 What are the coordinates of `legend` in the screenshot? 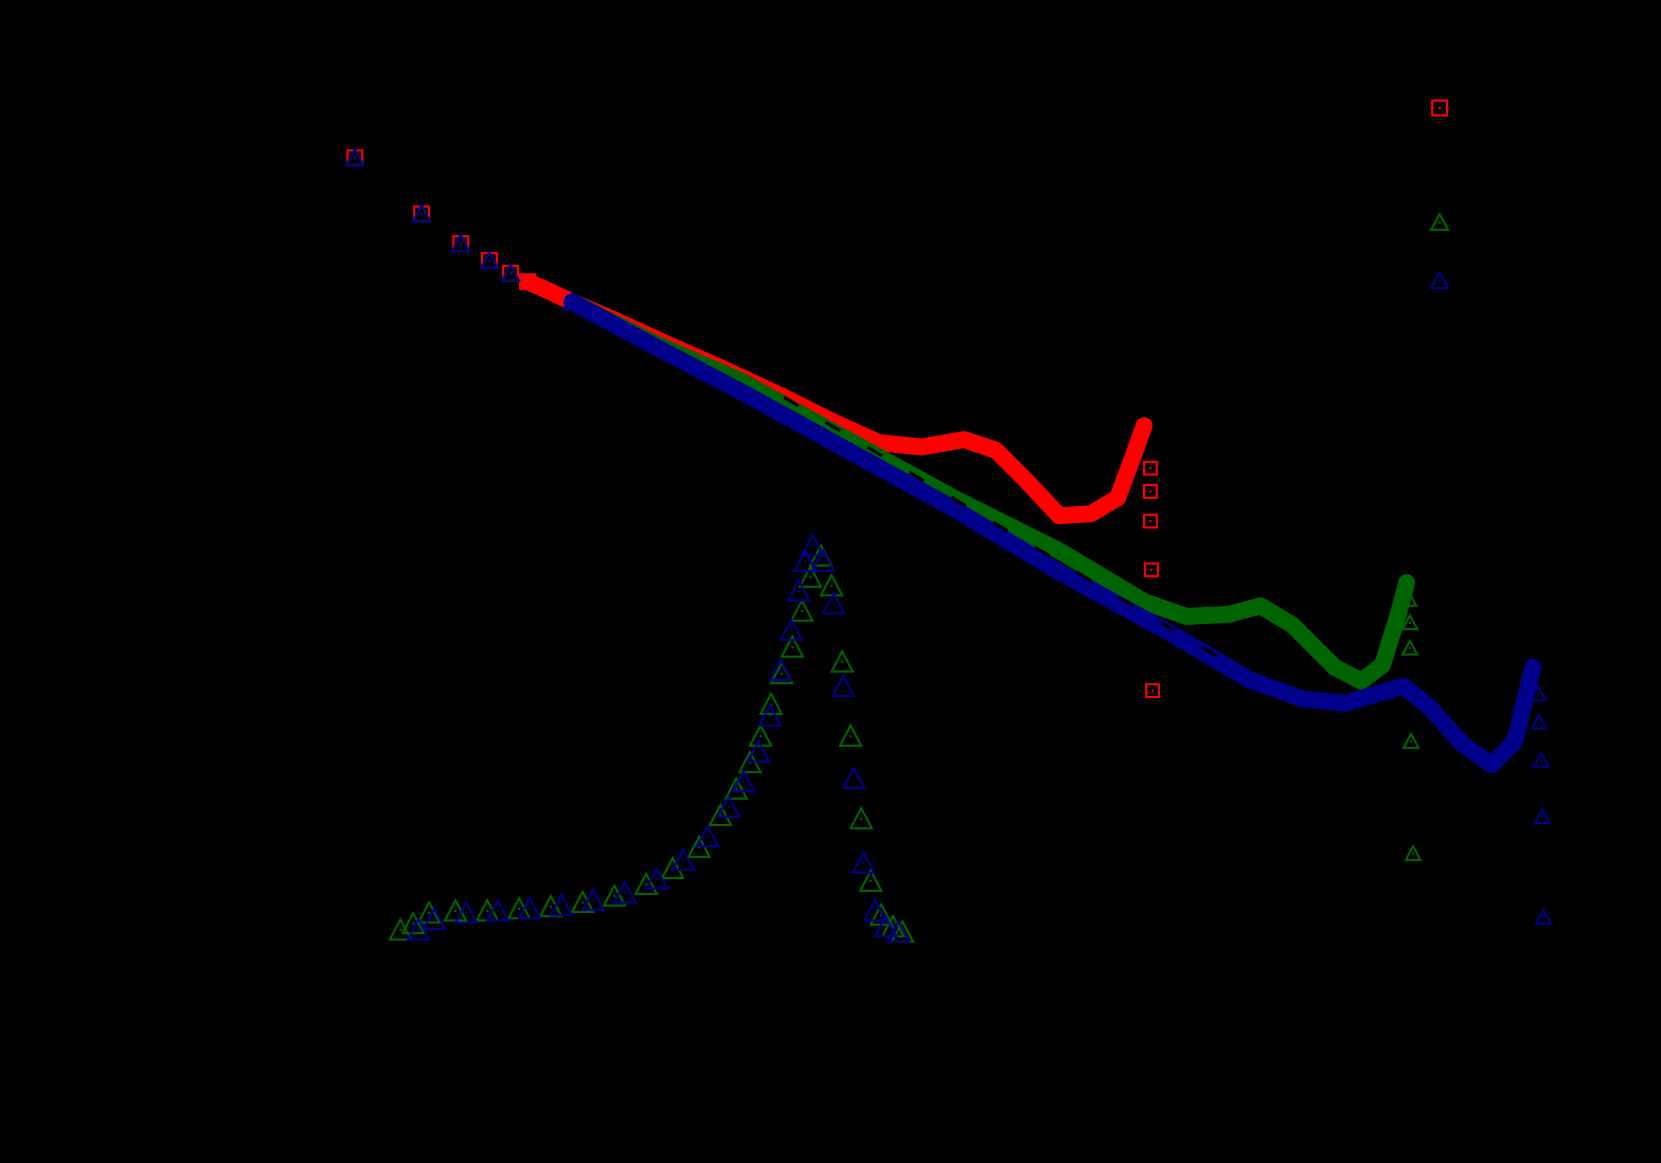 It's located at (1439, 194).